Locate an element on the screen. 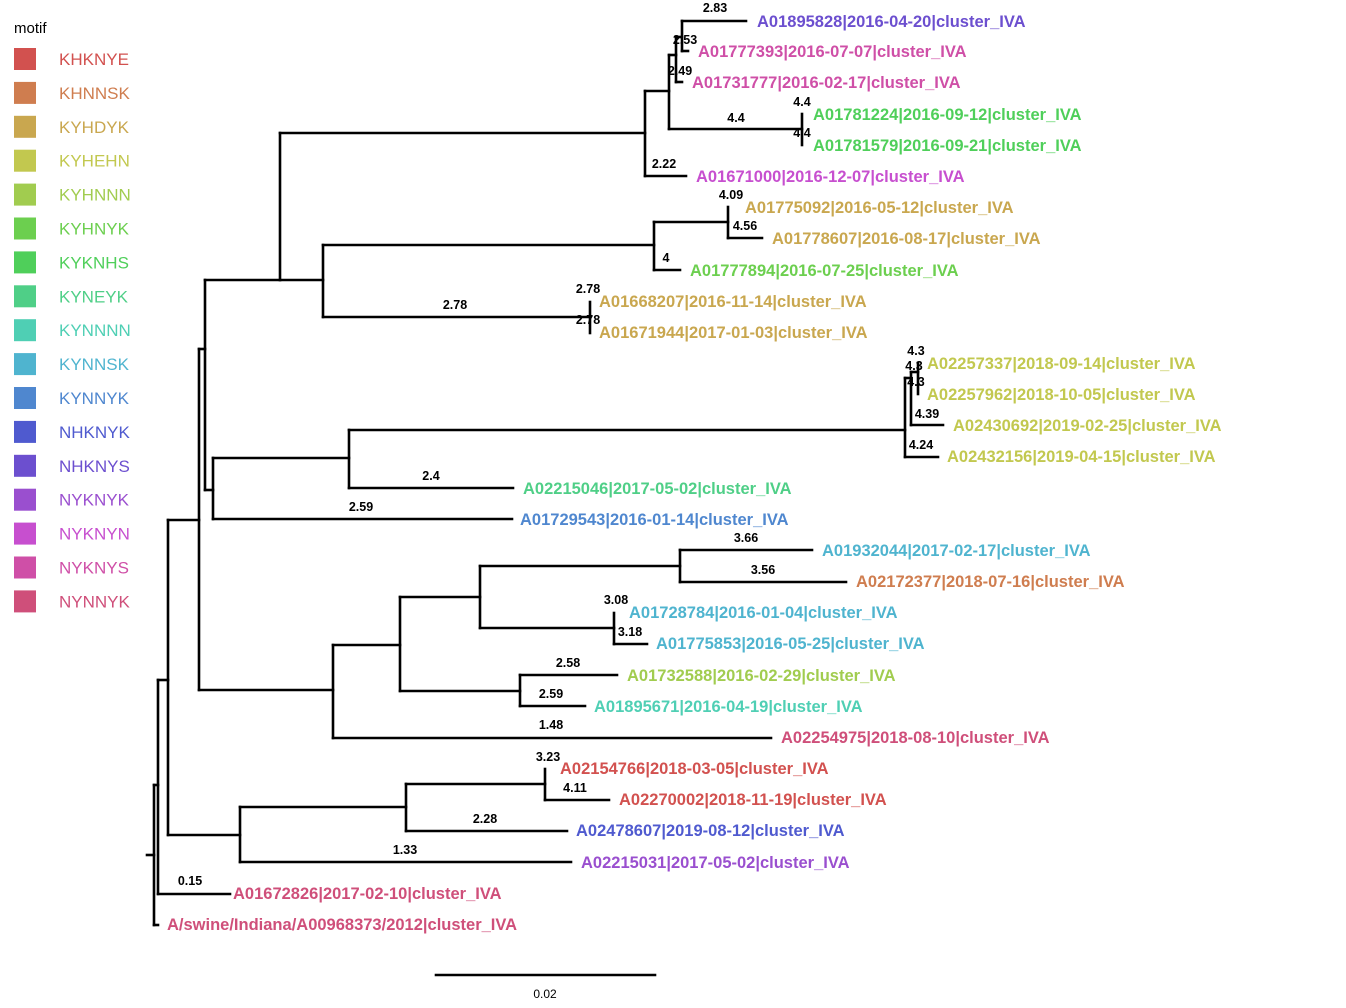  tip-label: A01932044|2017-02-17|cluster_IVA is located at coordinates (956, 551).